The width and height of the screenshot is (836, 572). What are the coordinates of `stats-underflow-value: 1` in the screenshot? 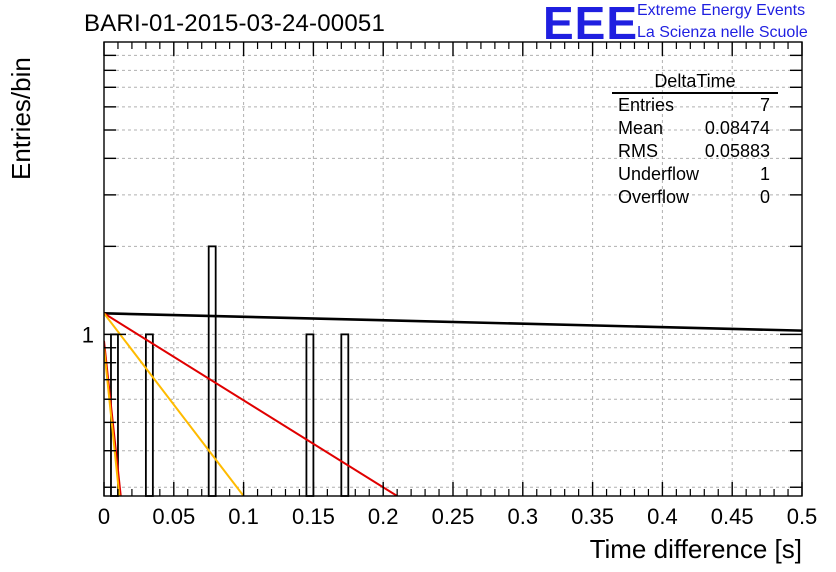 It's located at (764, 174).